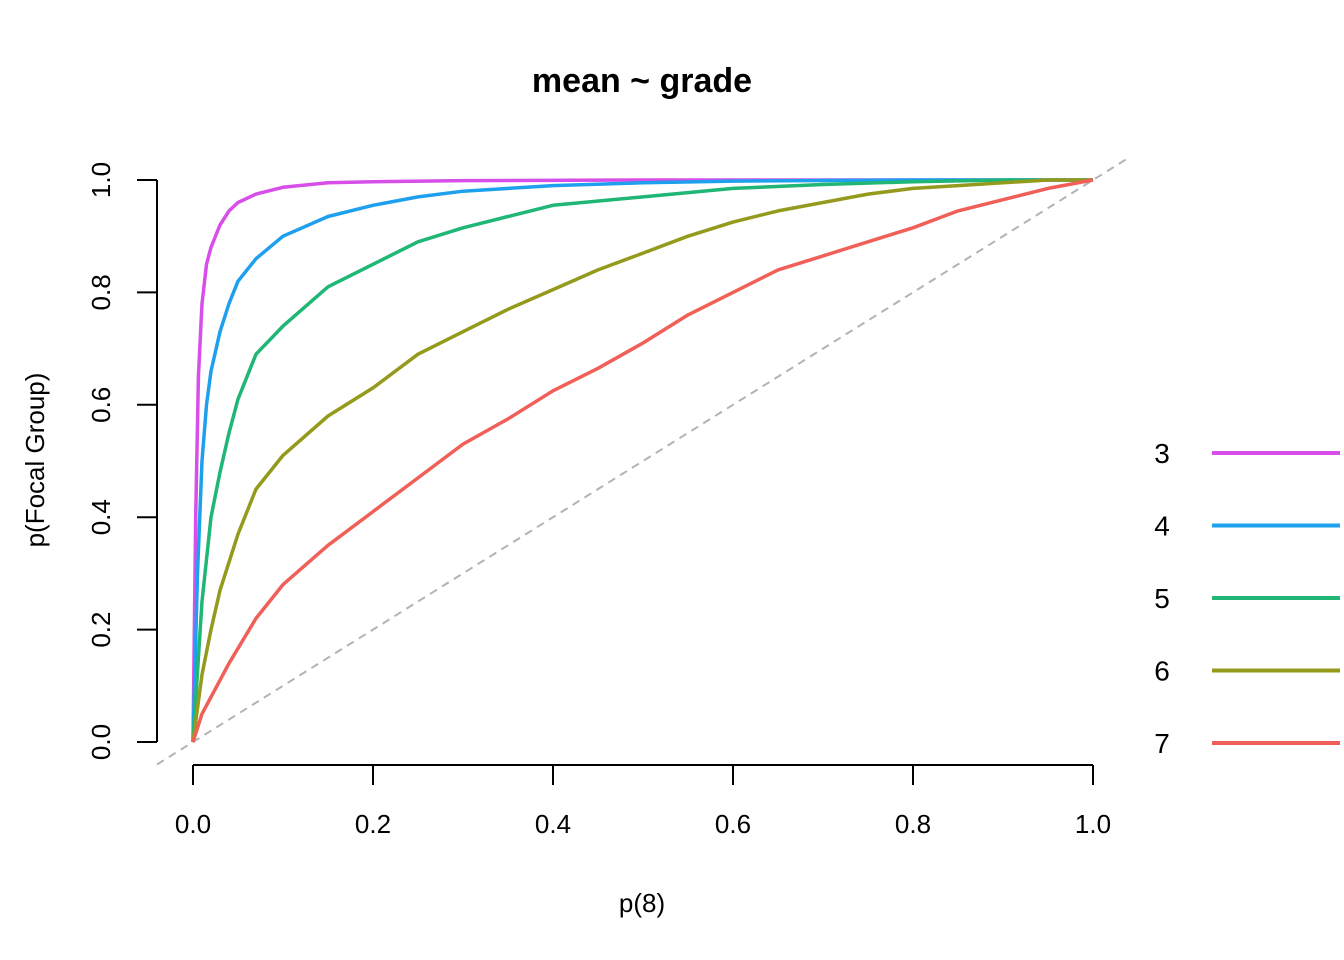 This screenshot has height=960, width=1344. What do you see at coordinates (101, 517) in the screenshot?
I see `y-tick-label: 0.4` at bounding box center [101, 517].